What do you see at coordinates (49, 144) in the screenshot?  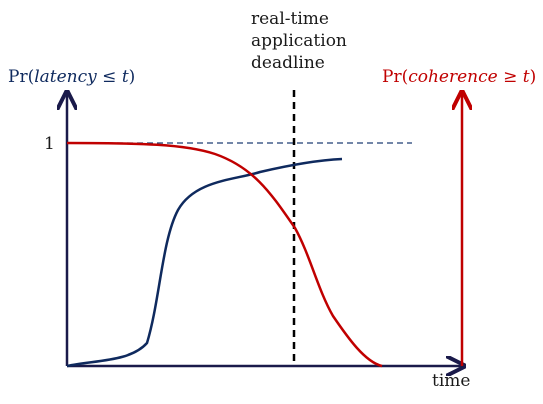 I see `y-tick-one: 1` at bounding box center [49, 144].